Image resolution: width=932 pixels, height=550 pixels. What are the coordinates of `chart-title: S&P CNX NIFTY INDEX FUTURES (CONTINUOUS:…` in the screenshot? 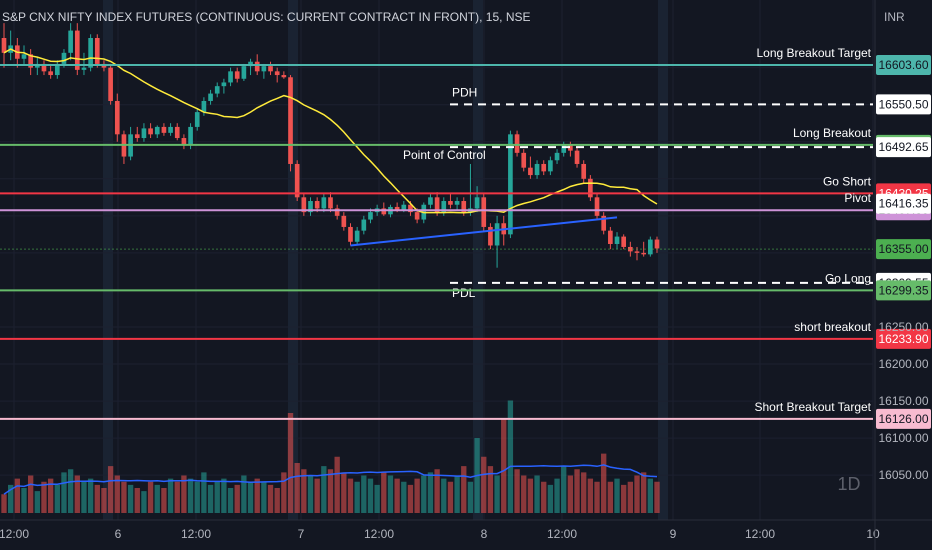 It's located at (266, 17).